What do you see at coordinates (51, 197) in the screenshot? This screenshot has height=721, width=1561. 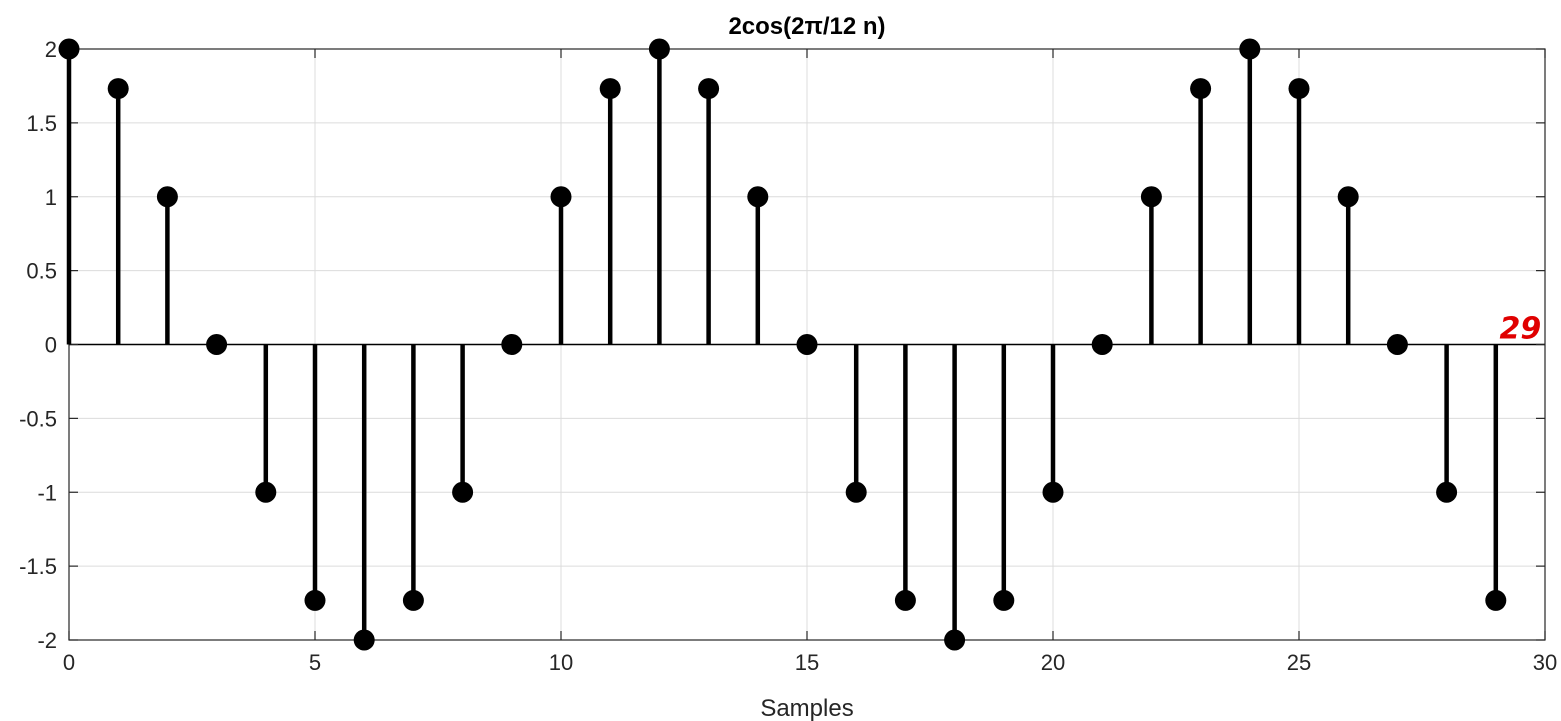 I see `y-tick-label: 1` at bounding box center [51, 197].